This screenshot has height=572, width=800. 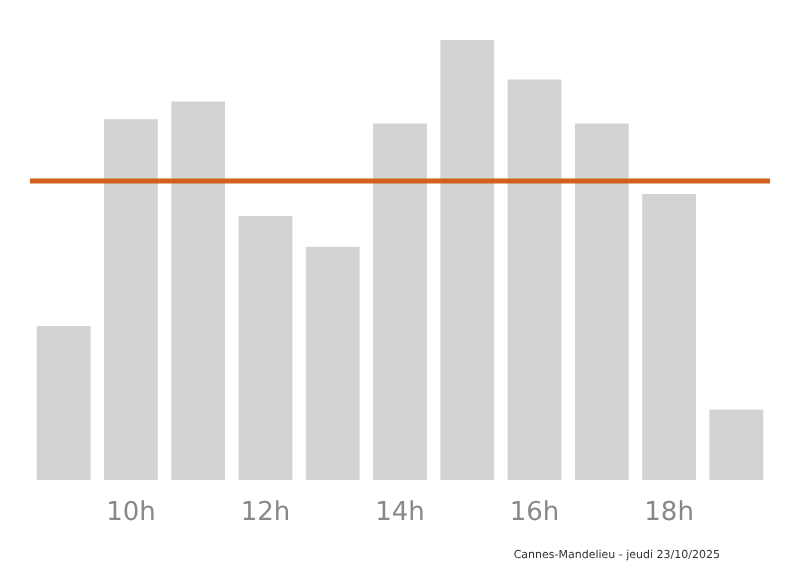 I want to click on x-tick-label: 18h, so click(x=669, y=513).